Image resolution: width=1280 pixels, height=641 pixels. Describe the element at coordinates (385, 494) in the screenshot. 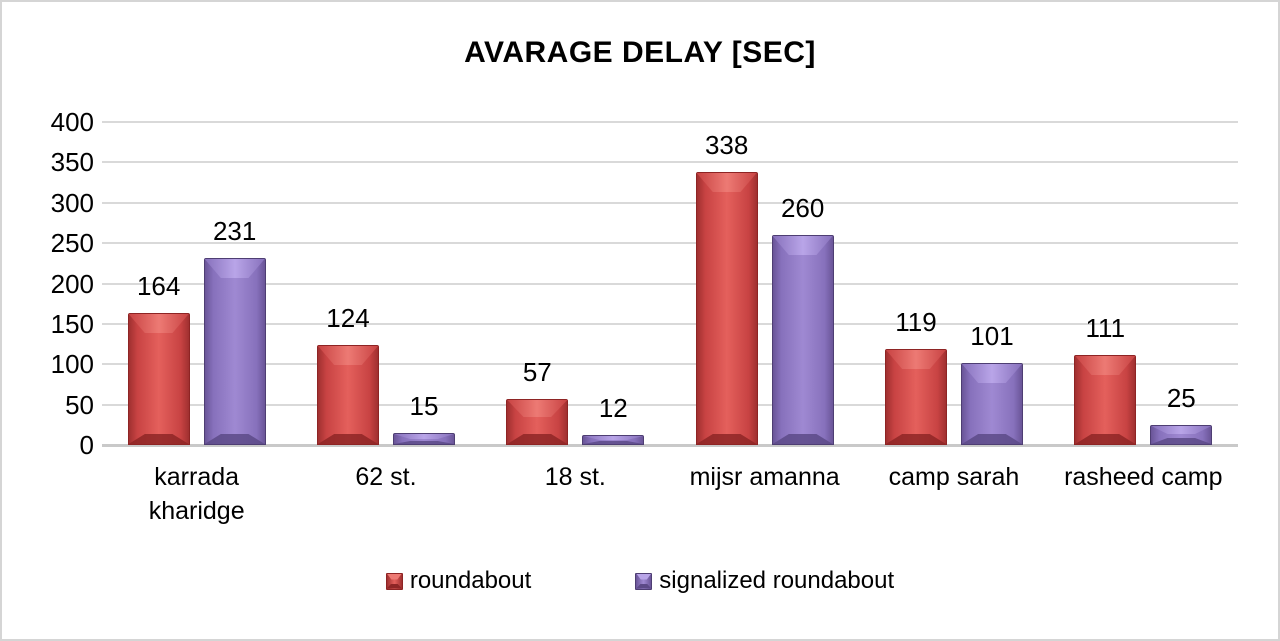

I see `x-category-label: 62 st.` at that location.